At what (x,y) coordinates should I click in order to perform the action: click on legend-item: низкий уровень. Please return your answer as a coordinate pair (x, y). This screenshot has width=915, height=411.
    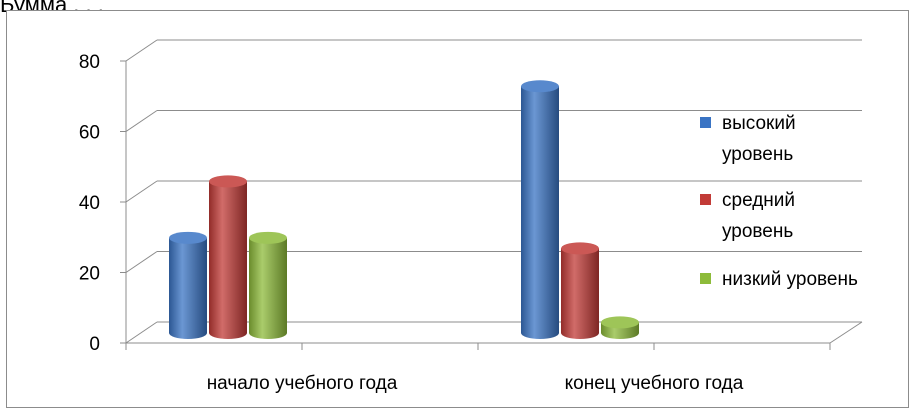
    Looking at the image, I should click on (779, 279).